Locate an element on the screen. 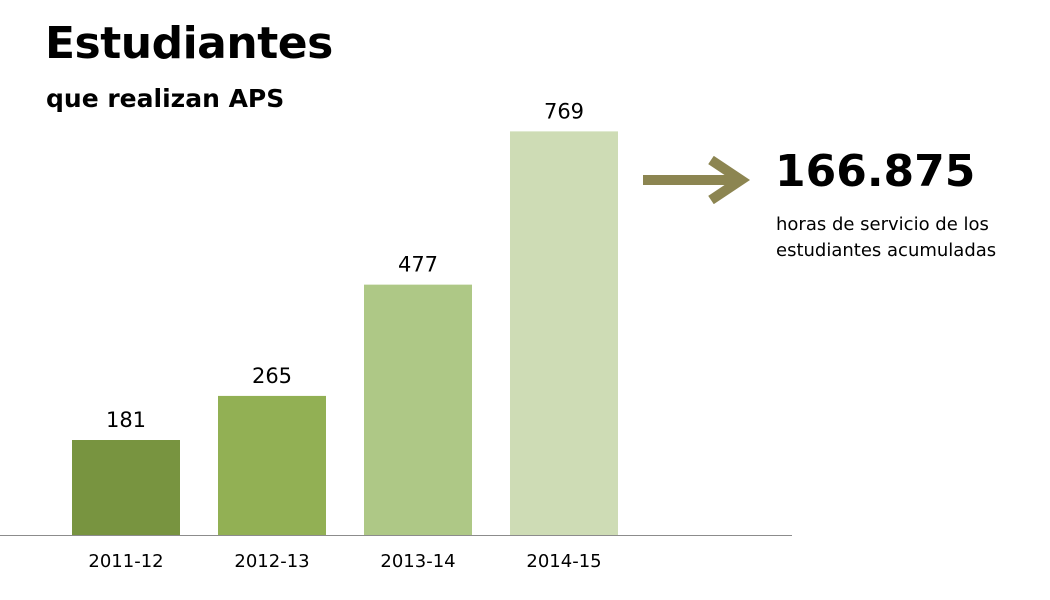 This screenshot has height=600, width=1050. x-tick-label-2012-13: 2012-13 is located at coordinates (271, 561).